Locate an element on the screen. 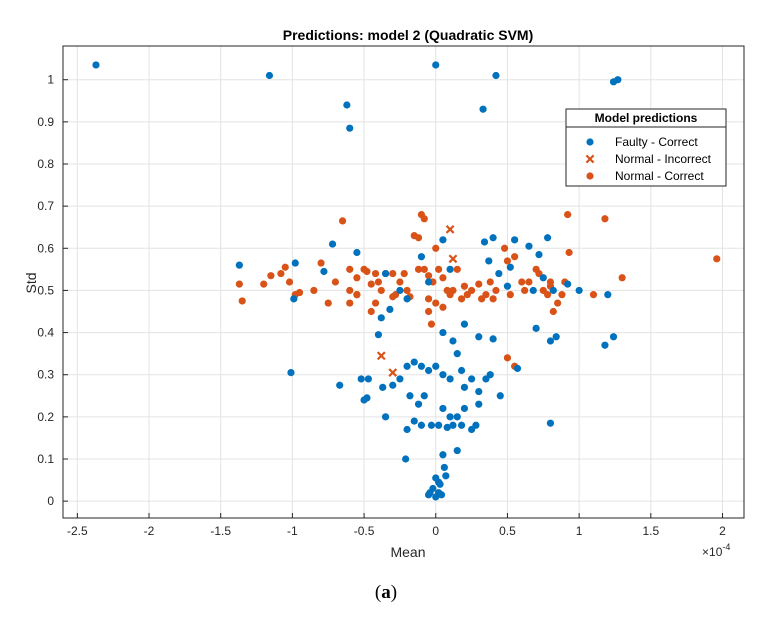 This screenshot has height=620, width=772. x-tick-label: -2.5 is located at coordinates (77, 531).